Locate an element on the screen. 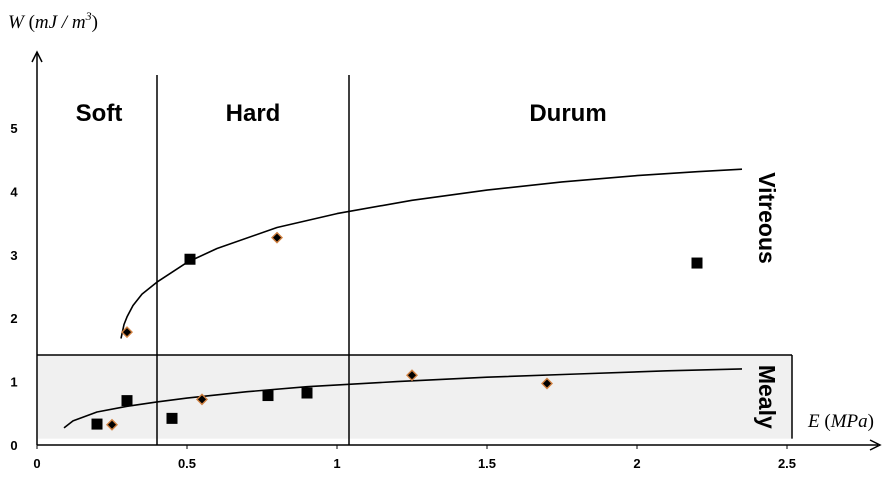 This screenshot has width=896, height=492. x-axis-arrow is located at coordinates (875, 445).